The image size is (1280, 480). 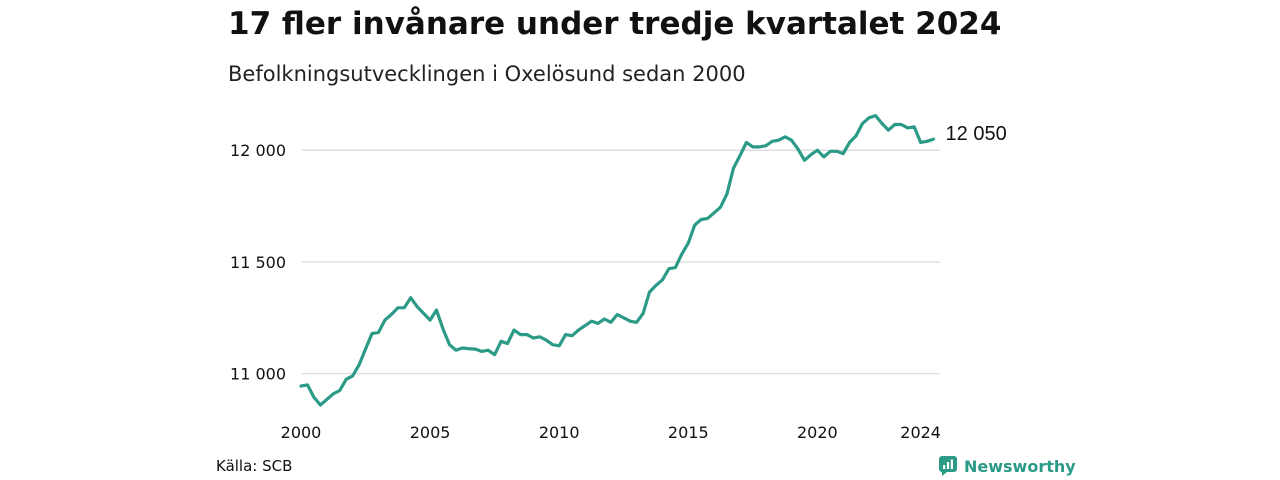 I want to click on brand-logo: Newsworthy, so click(x=1007, y=466).